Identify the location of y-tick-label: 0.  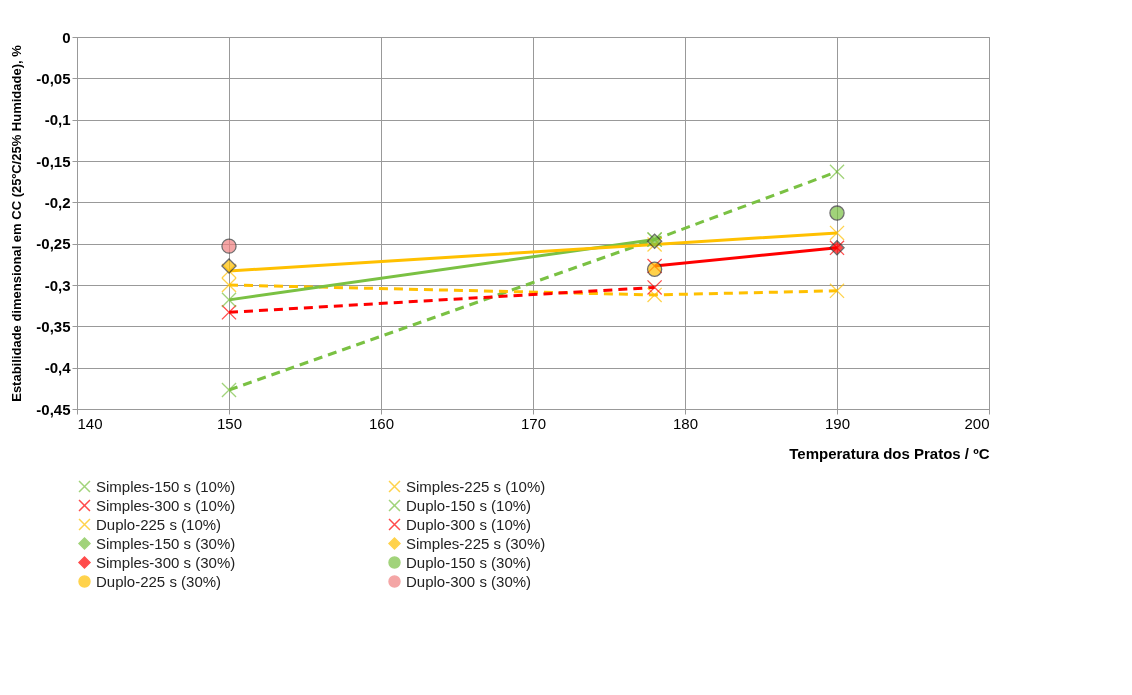
(66, 37).